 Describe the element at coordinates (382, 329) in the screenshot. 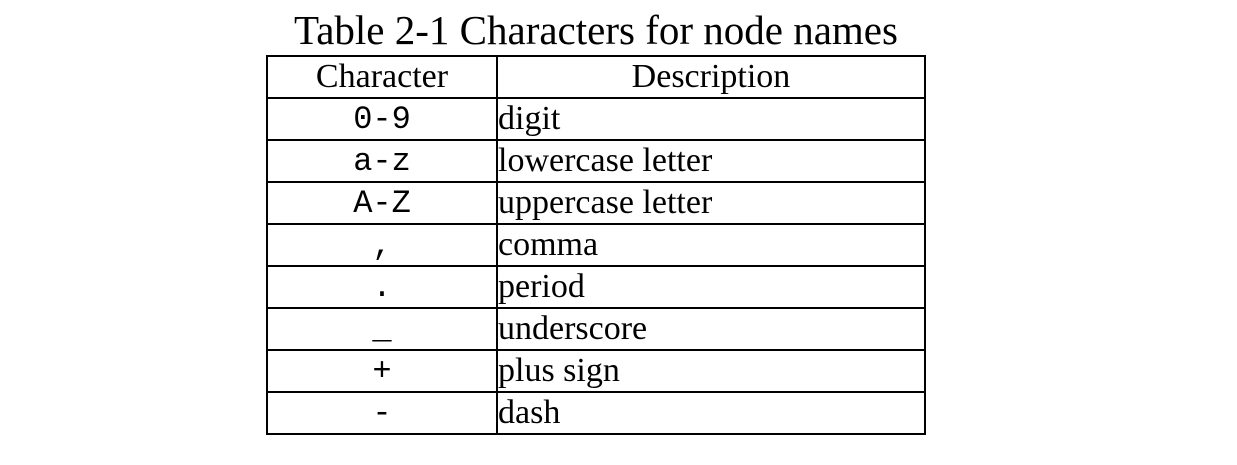

I see `character-cell: _` at that location.